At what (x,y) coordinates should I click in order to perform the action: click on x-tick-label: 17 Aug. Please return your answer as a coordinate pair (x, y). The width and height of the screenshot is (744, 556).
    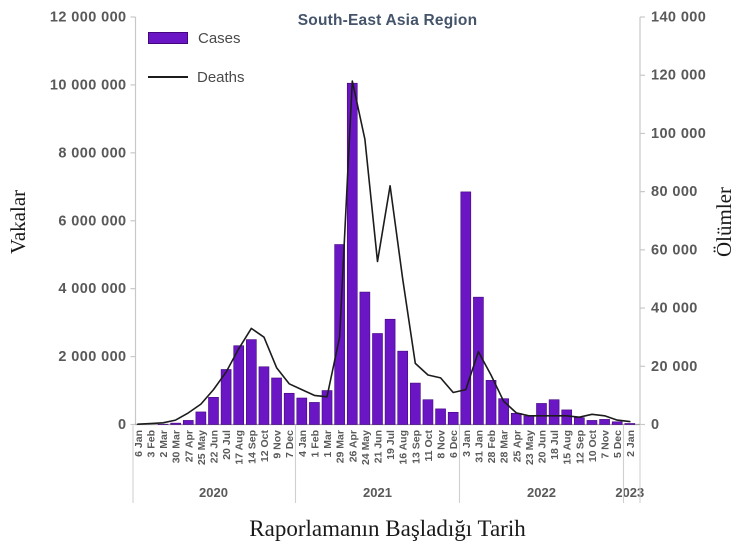
    Looking at the image, I should click on (240, 447).